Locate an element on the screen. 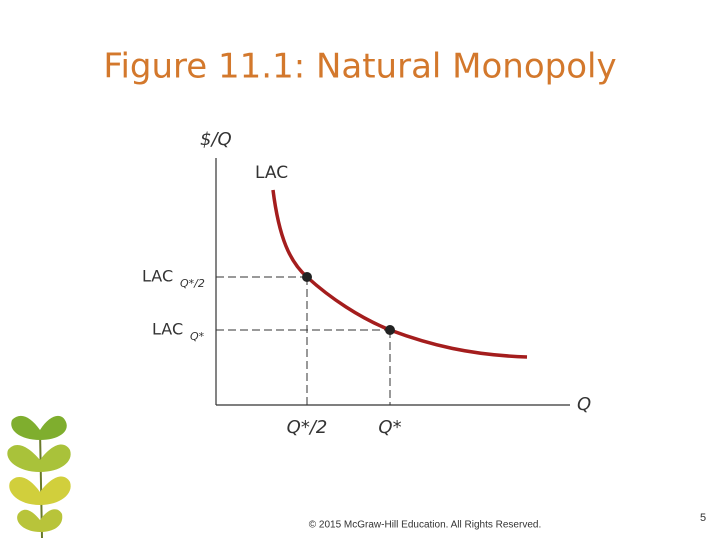 This screenshot has height=540, width=720. page-number: 5 is located at coordinates (703, 518).